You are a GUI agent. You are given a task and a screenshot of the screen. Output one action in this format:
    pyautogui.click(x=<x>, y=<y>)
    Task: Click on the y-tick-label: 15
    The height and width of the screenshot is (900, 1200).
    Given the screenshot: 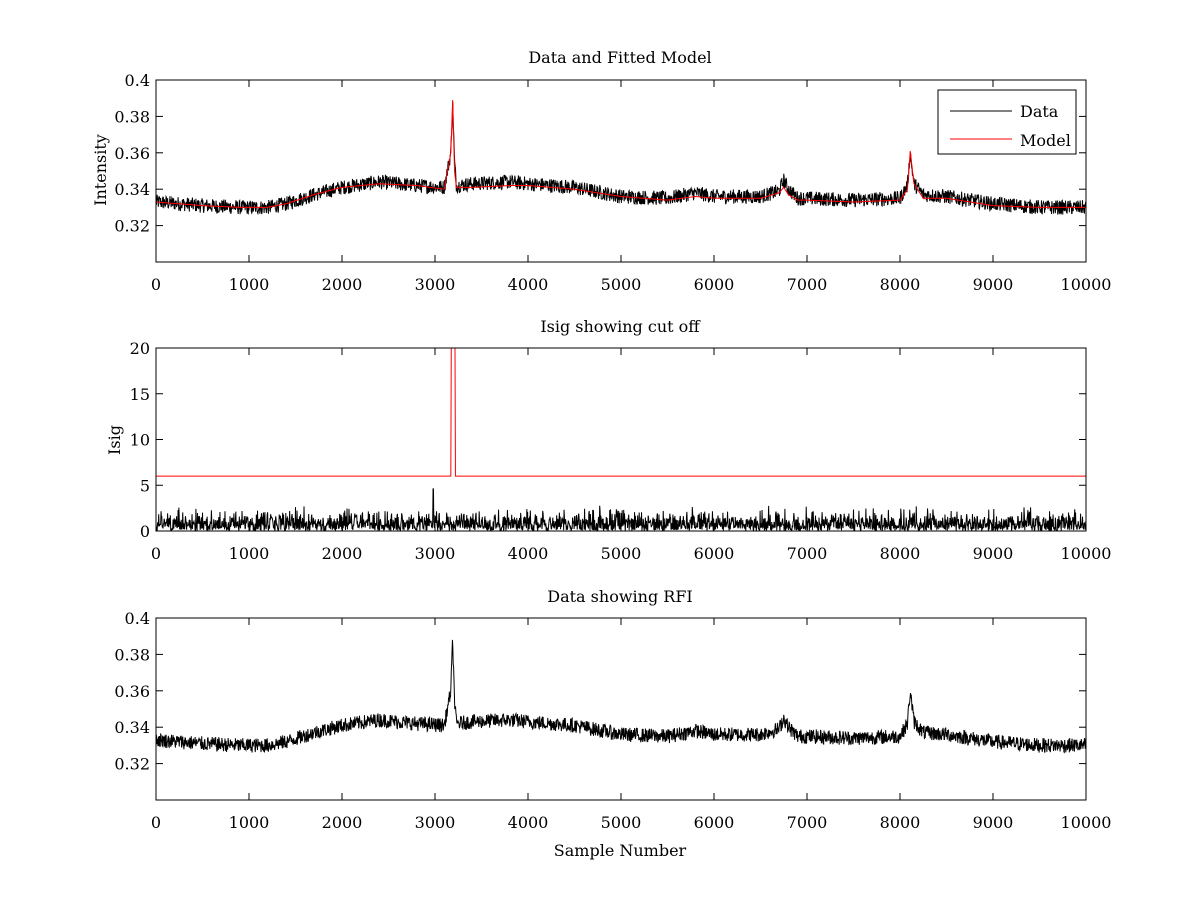 What is the action you would take?
    pyautogui.click(x=140, y=394)
    